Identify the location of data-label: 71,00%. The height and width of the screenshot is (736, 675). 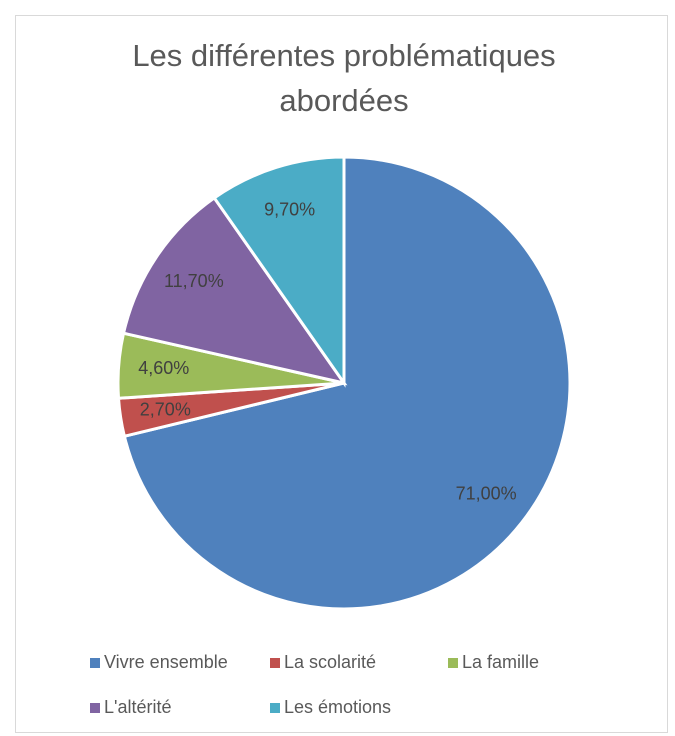
(486, 494).